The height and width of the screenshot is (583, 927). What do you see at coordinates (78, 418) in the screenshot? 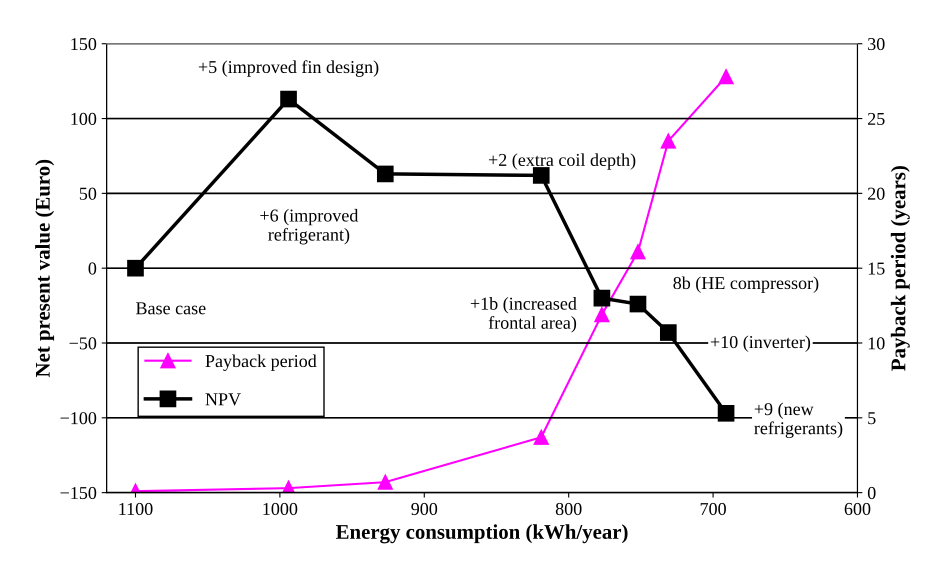
I see `y-tick-label: −100` at bounding box center [78, 418].